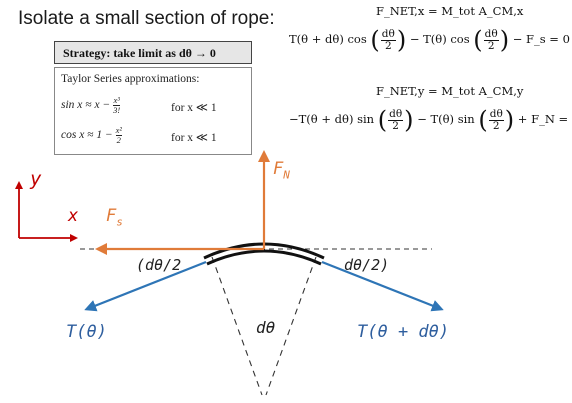 The width and height of the screenshot is (572, 403). What do you see at coordinates (73, 216) in the screenshot?
I see `axis-x-label: x` at bounding box center [73, 216].